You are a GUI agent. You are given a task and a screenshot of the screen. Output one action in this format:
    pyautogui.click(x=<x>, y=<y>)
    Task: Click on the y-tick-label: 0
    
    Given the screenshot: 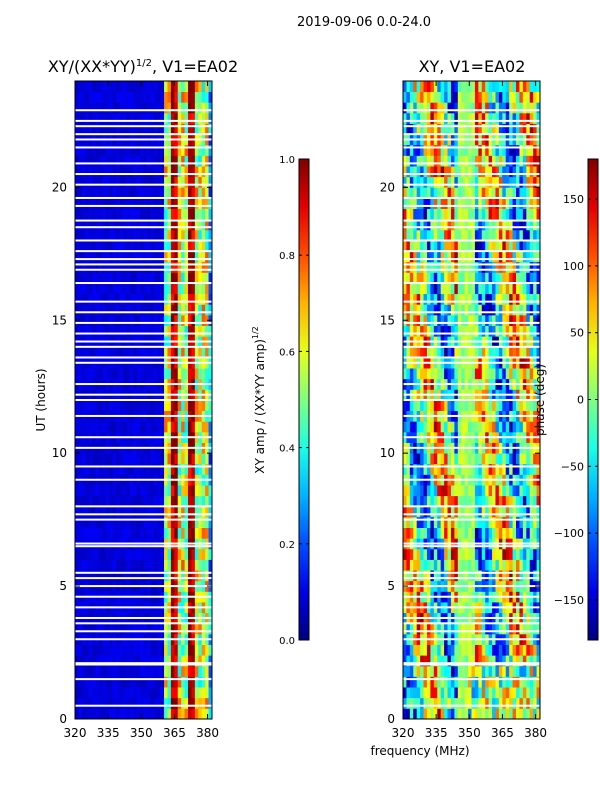 What is the action you would take?
    pyautogui.click(x=391, y=719)
    